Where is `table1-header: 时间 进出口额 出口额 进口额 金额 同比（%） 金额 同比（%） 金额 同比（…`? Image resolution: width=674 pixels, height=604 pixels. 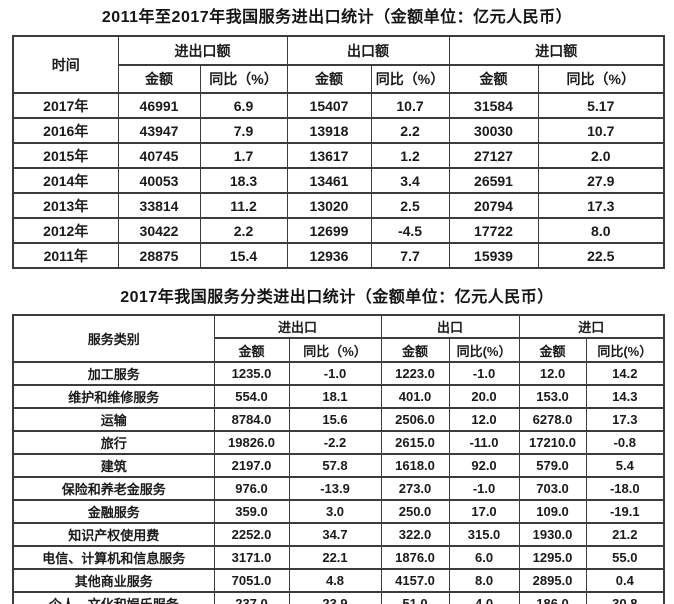 table1-header: 时间 进出口额 出口额 进口额 金额 同比（%） 金额 同比（%） 金额 同比（… is located at coordinates (338, 64).